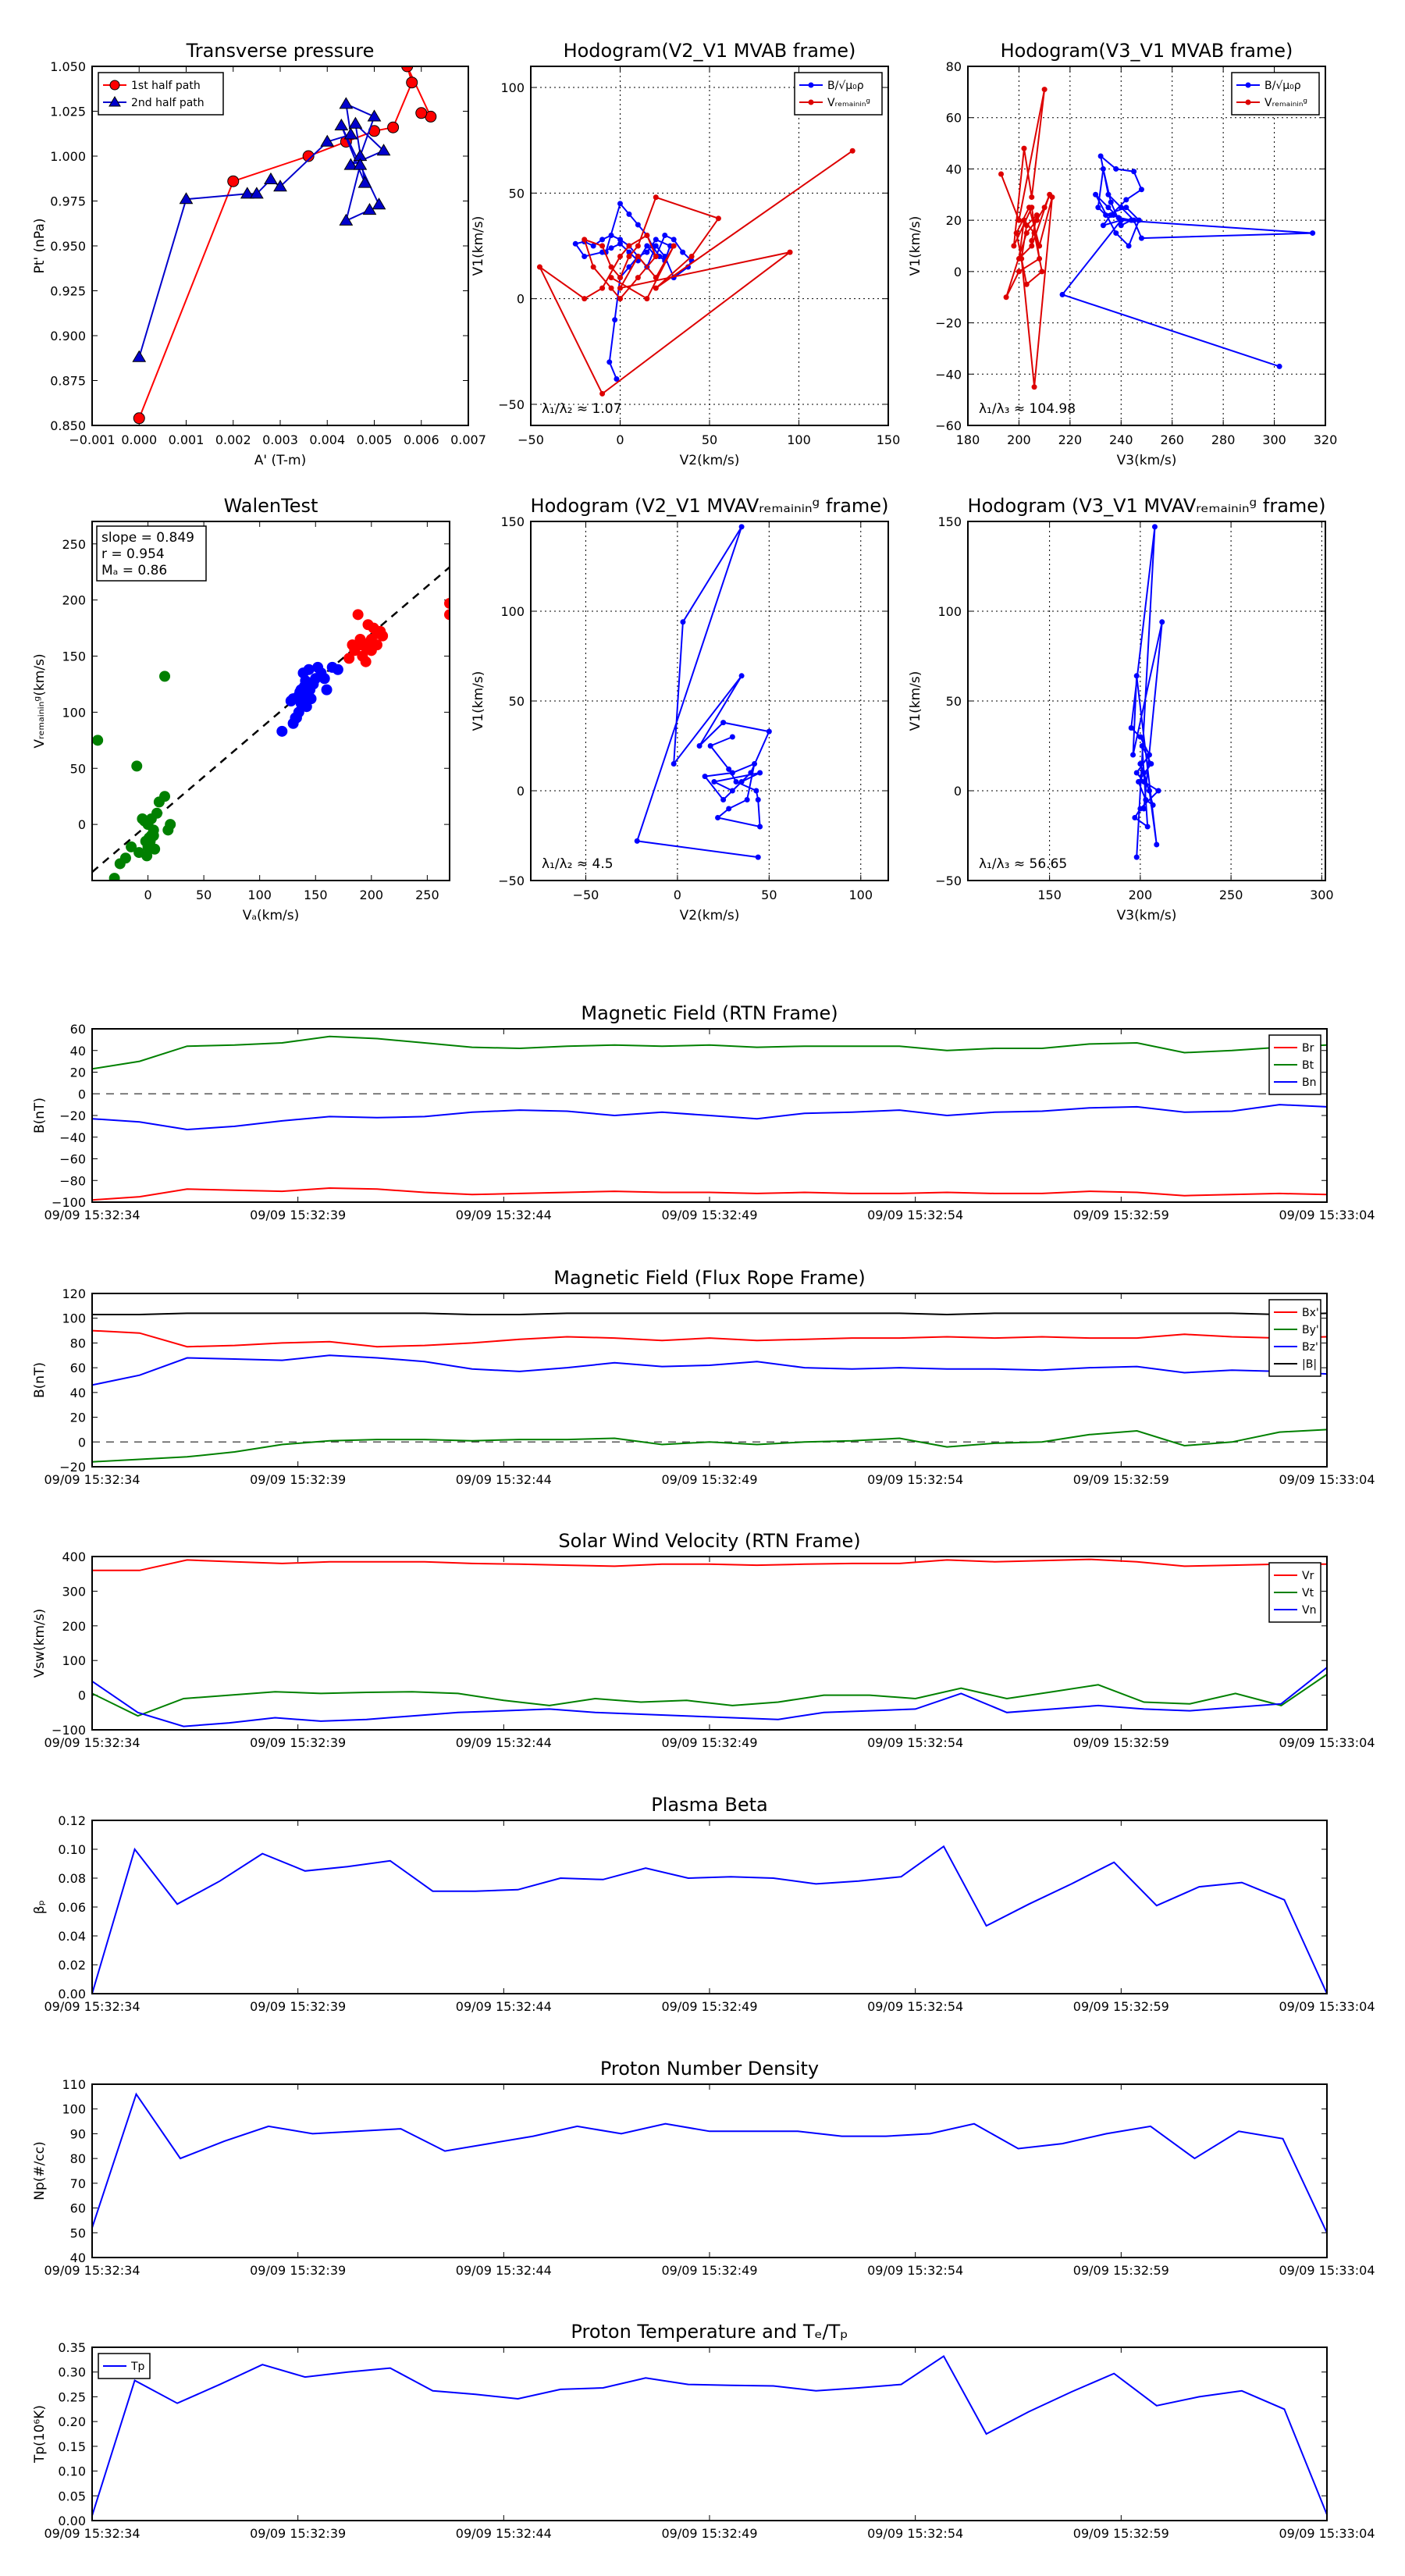  Describe the element at coordinates (954, 701) in the screenshot. I see `y-tick-label: 50` at that location.